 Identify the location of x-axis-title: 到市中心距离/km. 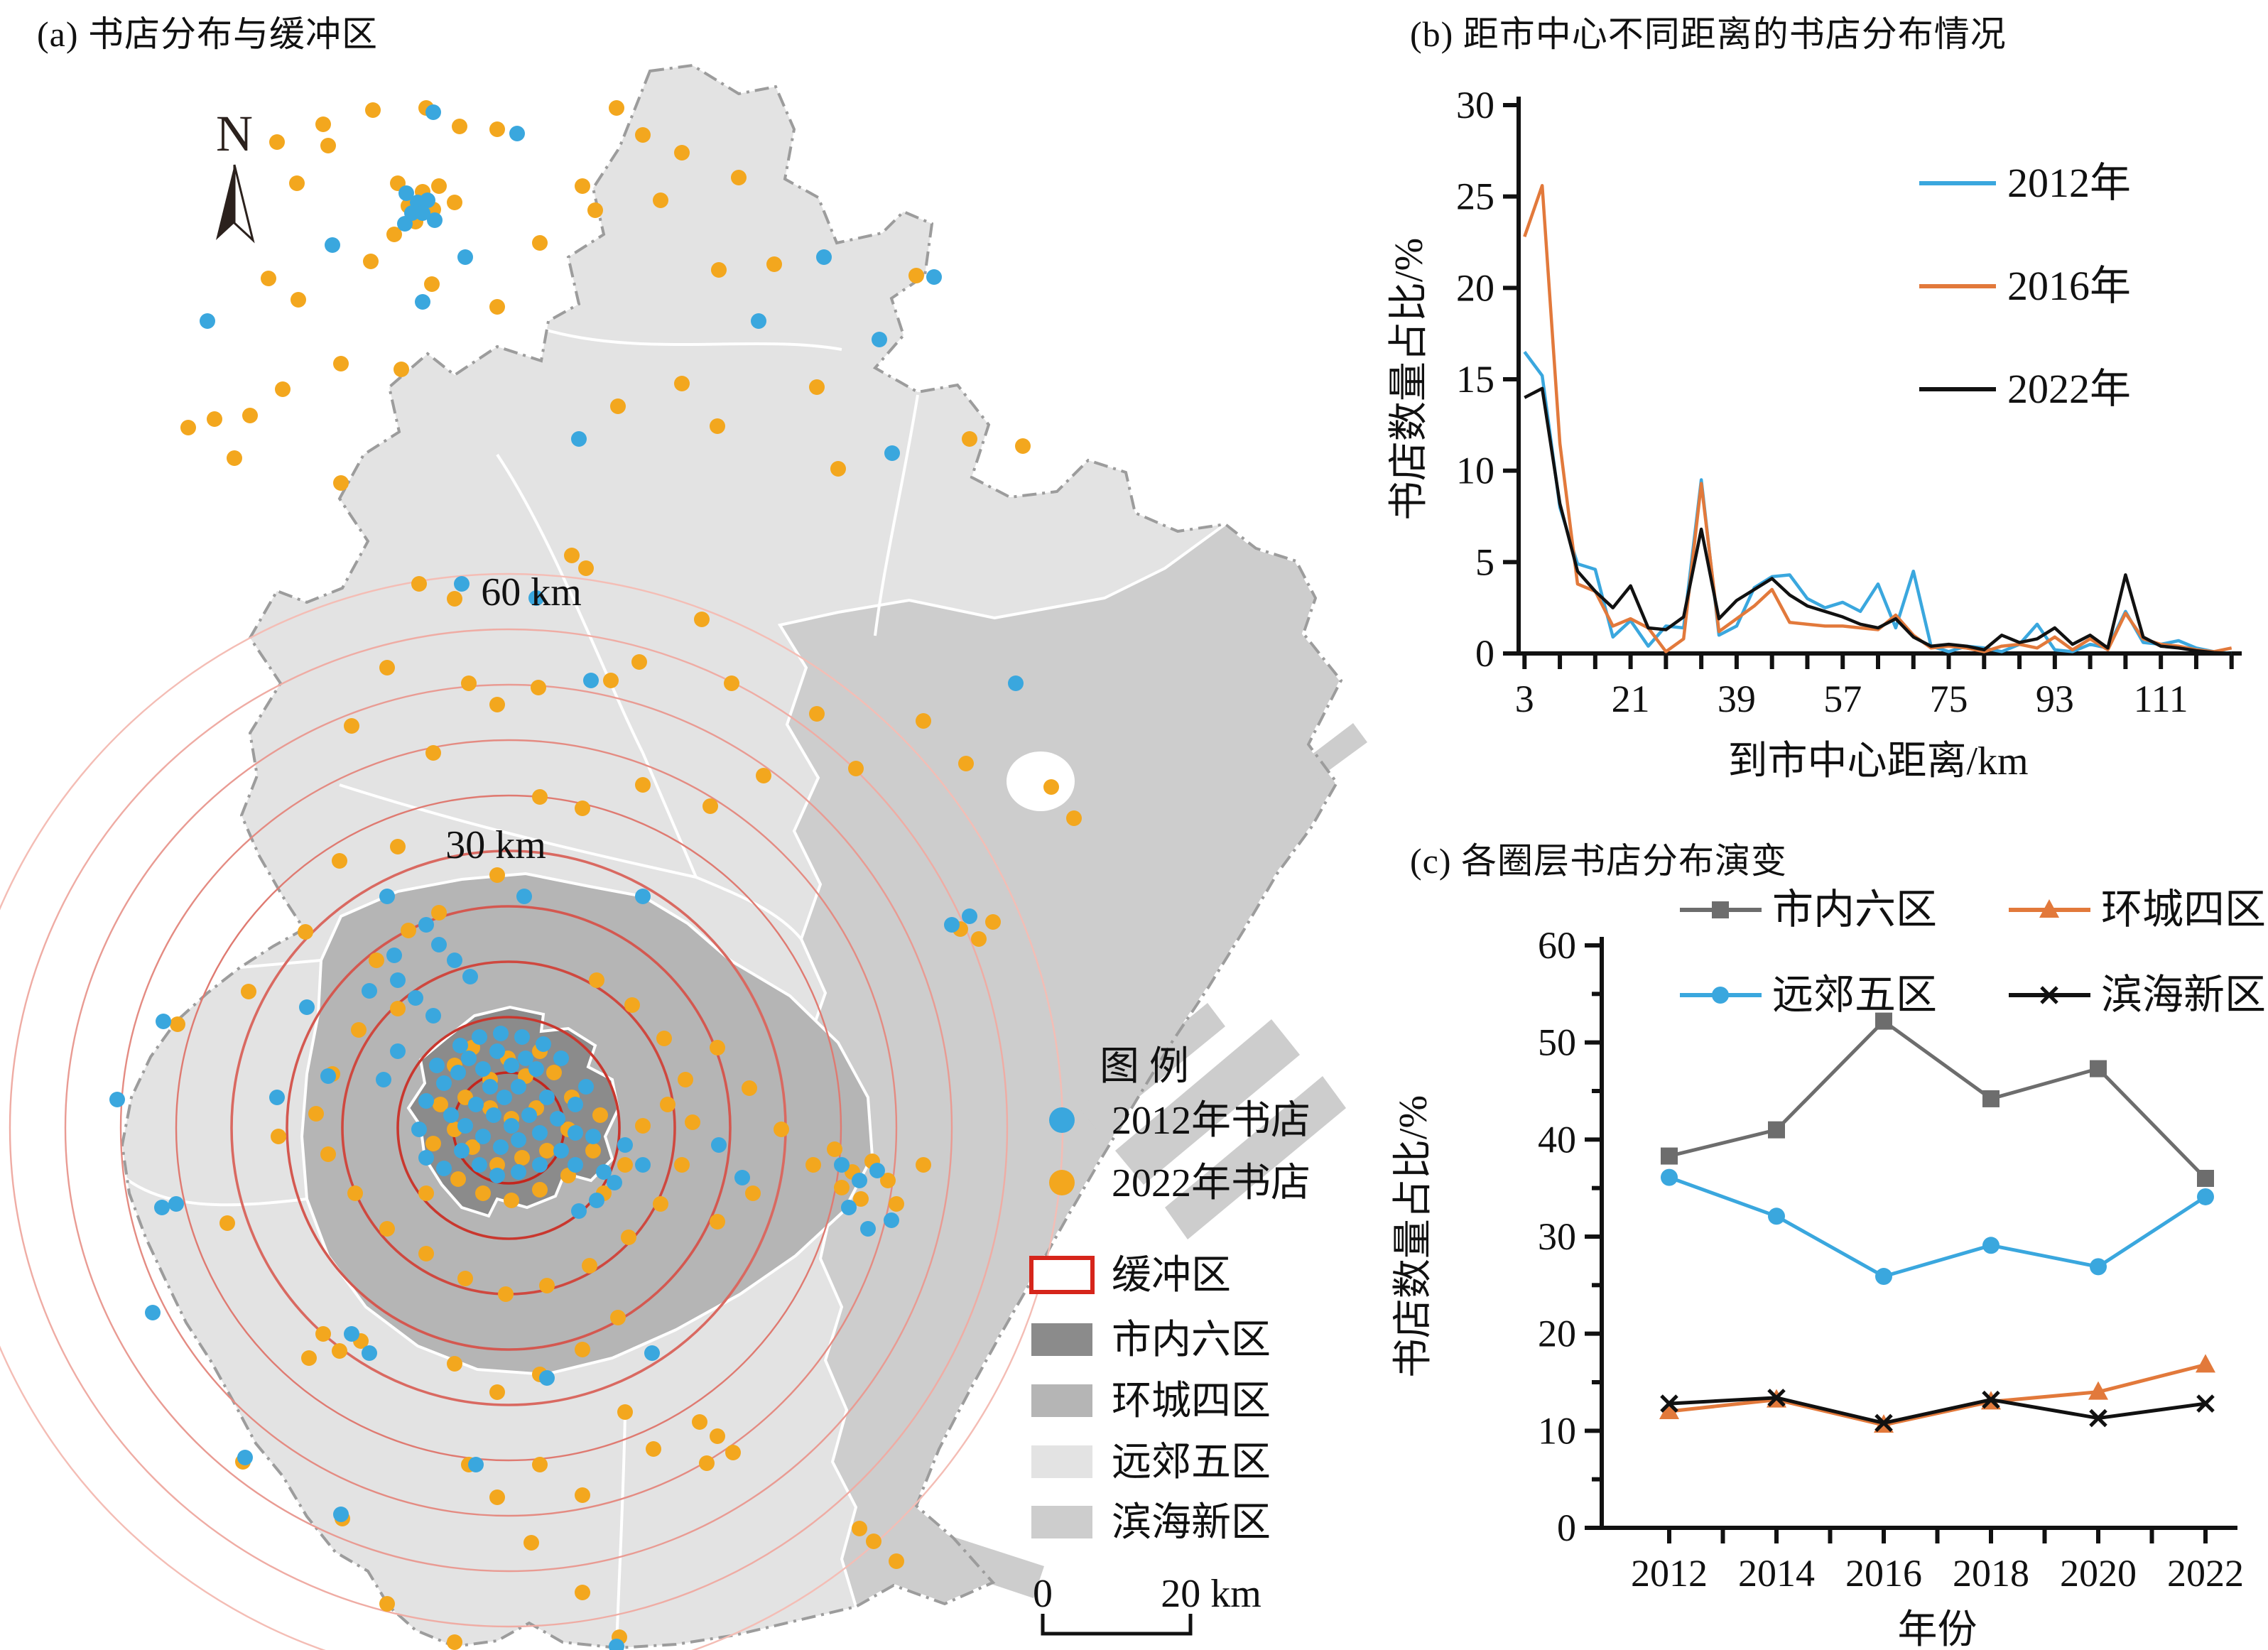
(1877, 761).